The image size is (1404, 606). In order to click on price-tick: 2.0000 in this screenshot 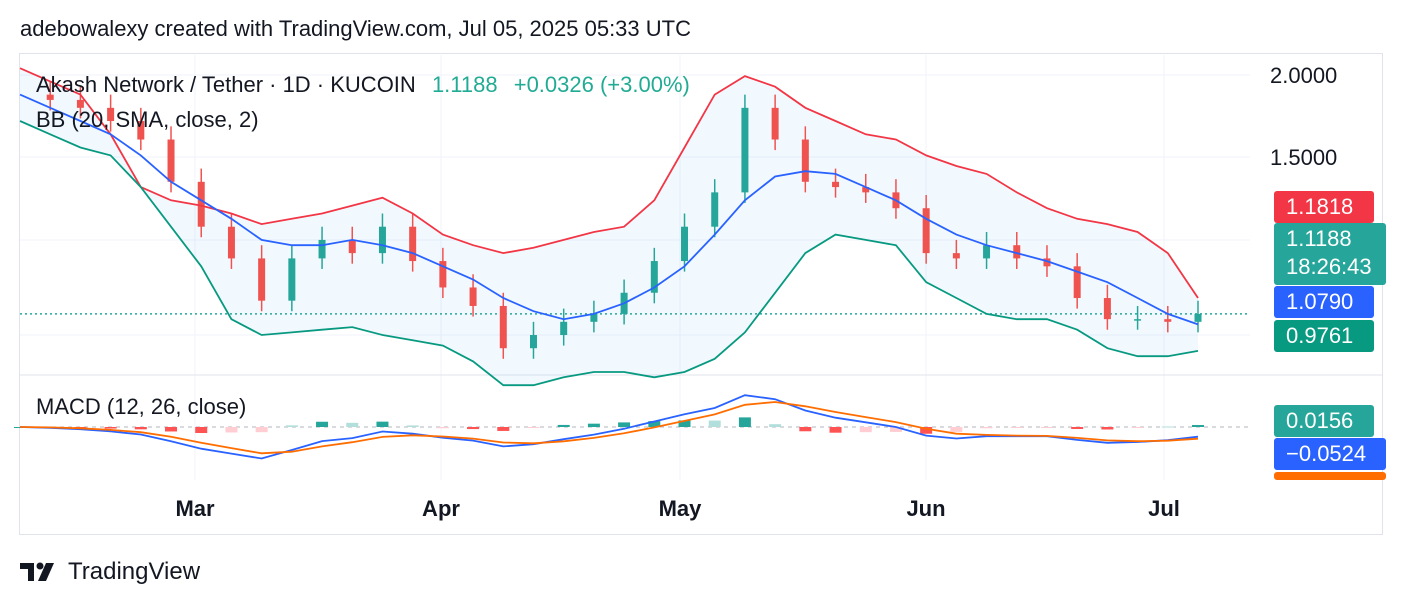, I will do `click(1304, 75)`.